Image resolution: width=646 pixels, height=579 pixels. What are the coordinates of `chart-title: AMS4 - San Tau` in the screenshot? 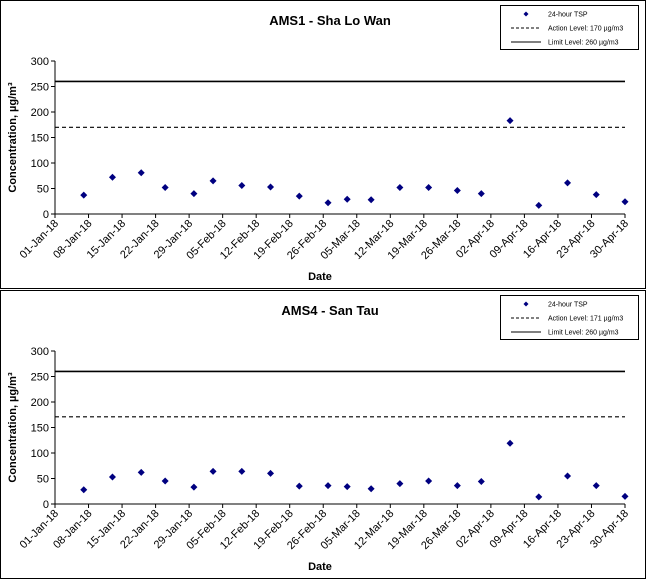 It's located at (329, 310).